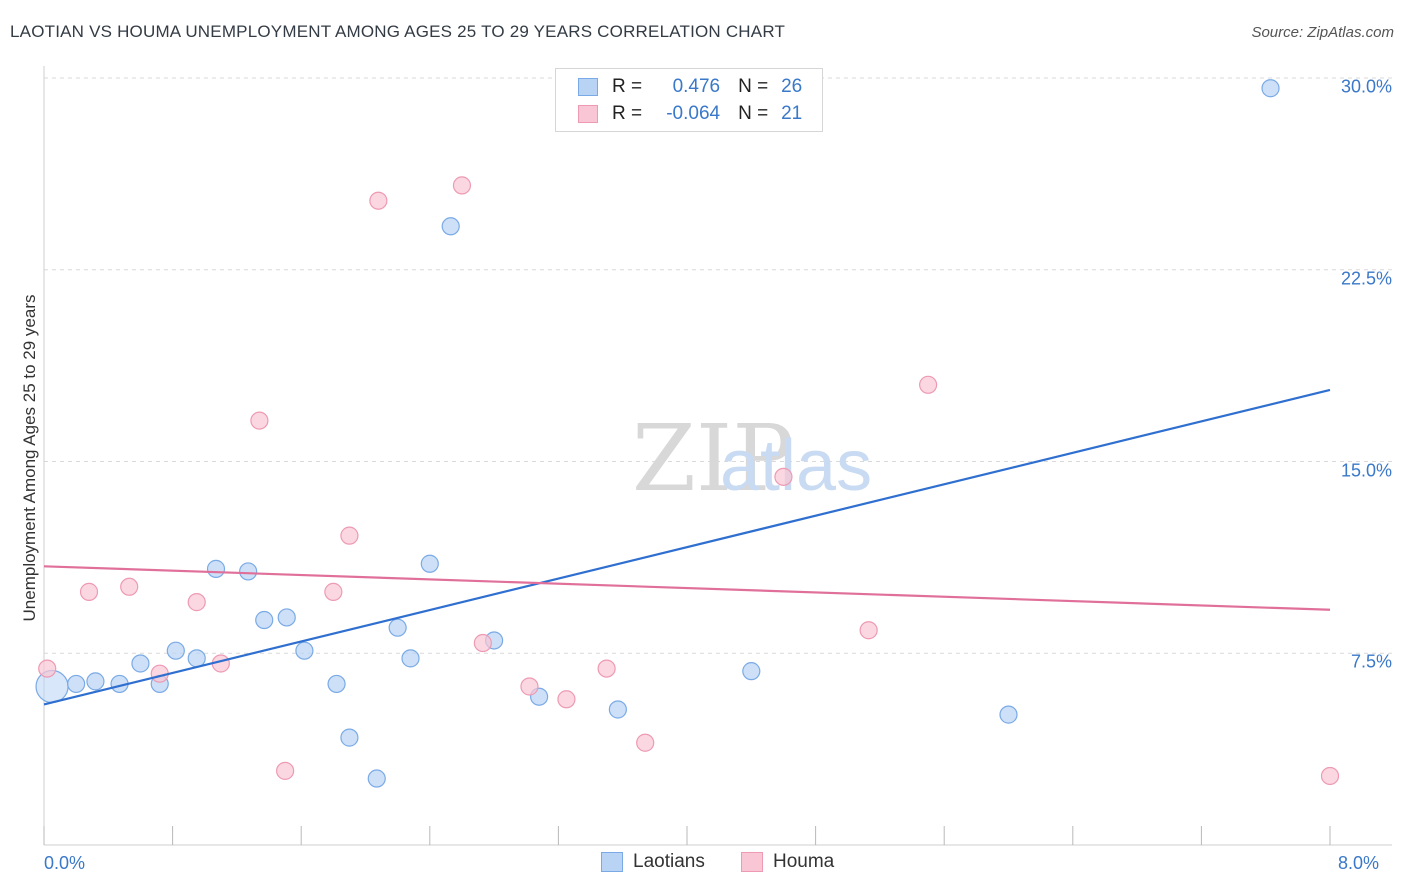 The height and width of the screenshot is (892, 1406). Describe the element at coordinates (696, 86) in the screenshot. I see `r-value: 0.476` at that location.